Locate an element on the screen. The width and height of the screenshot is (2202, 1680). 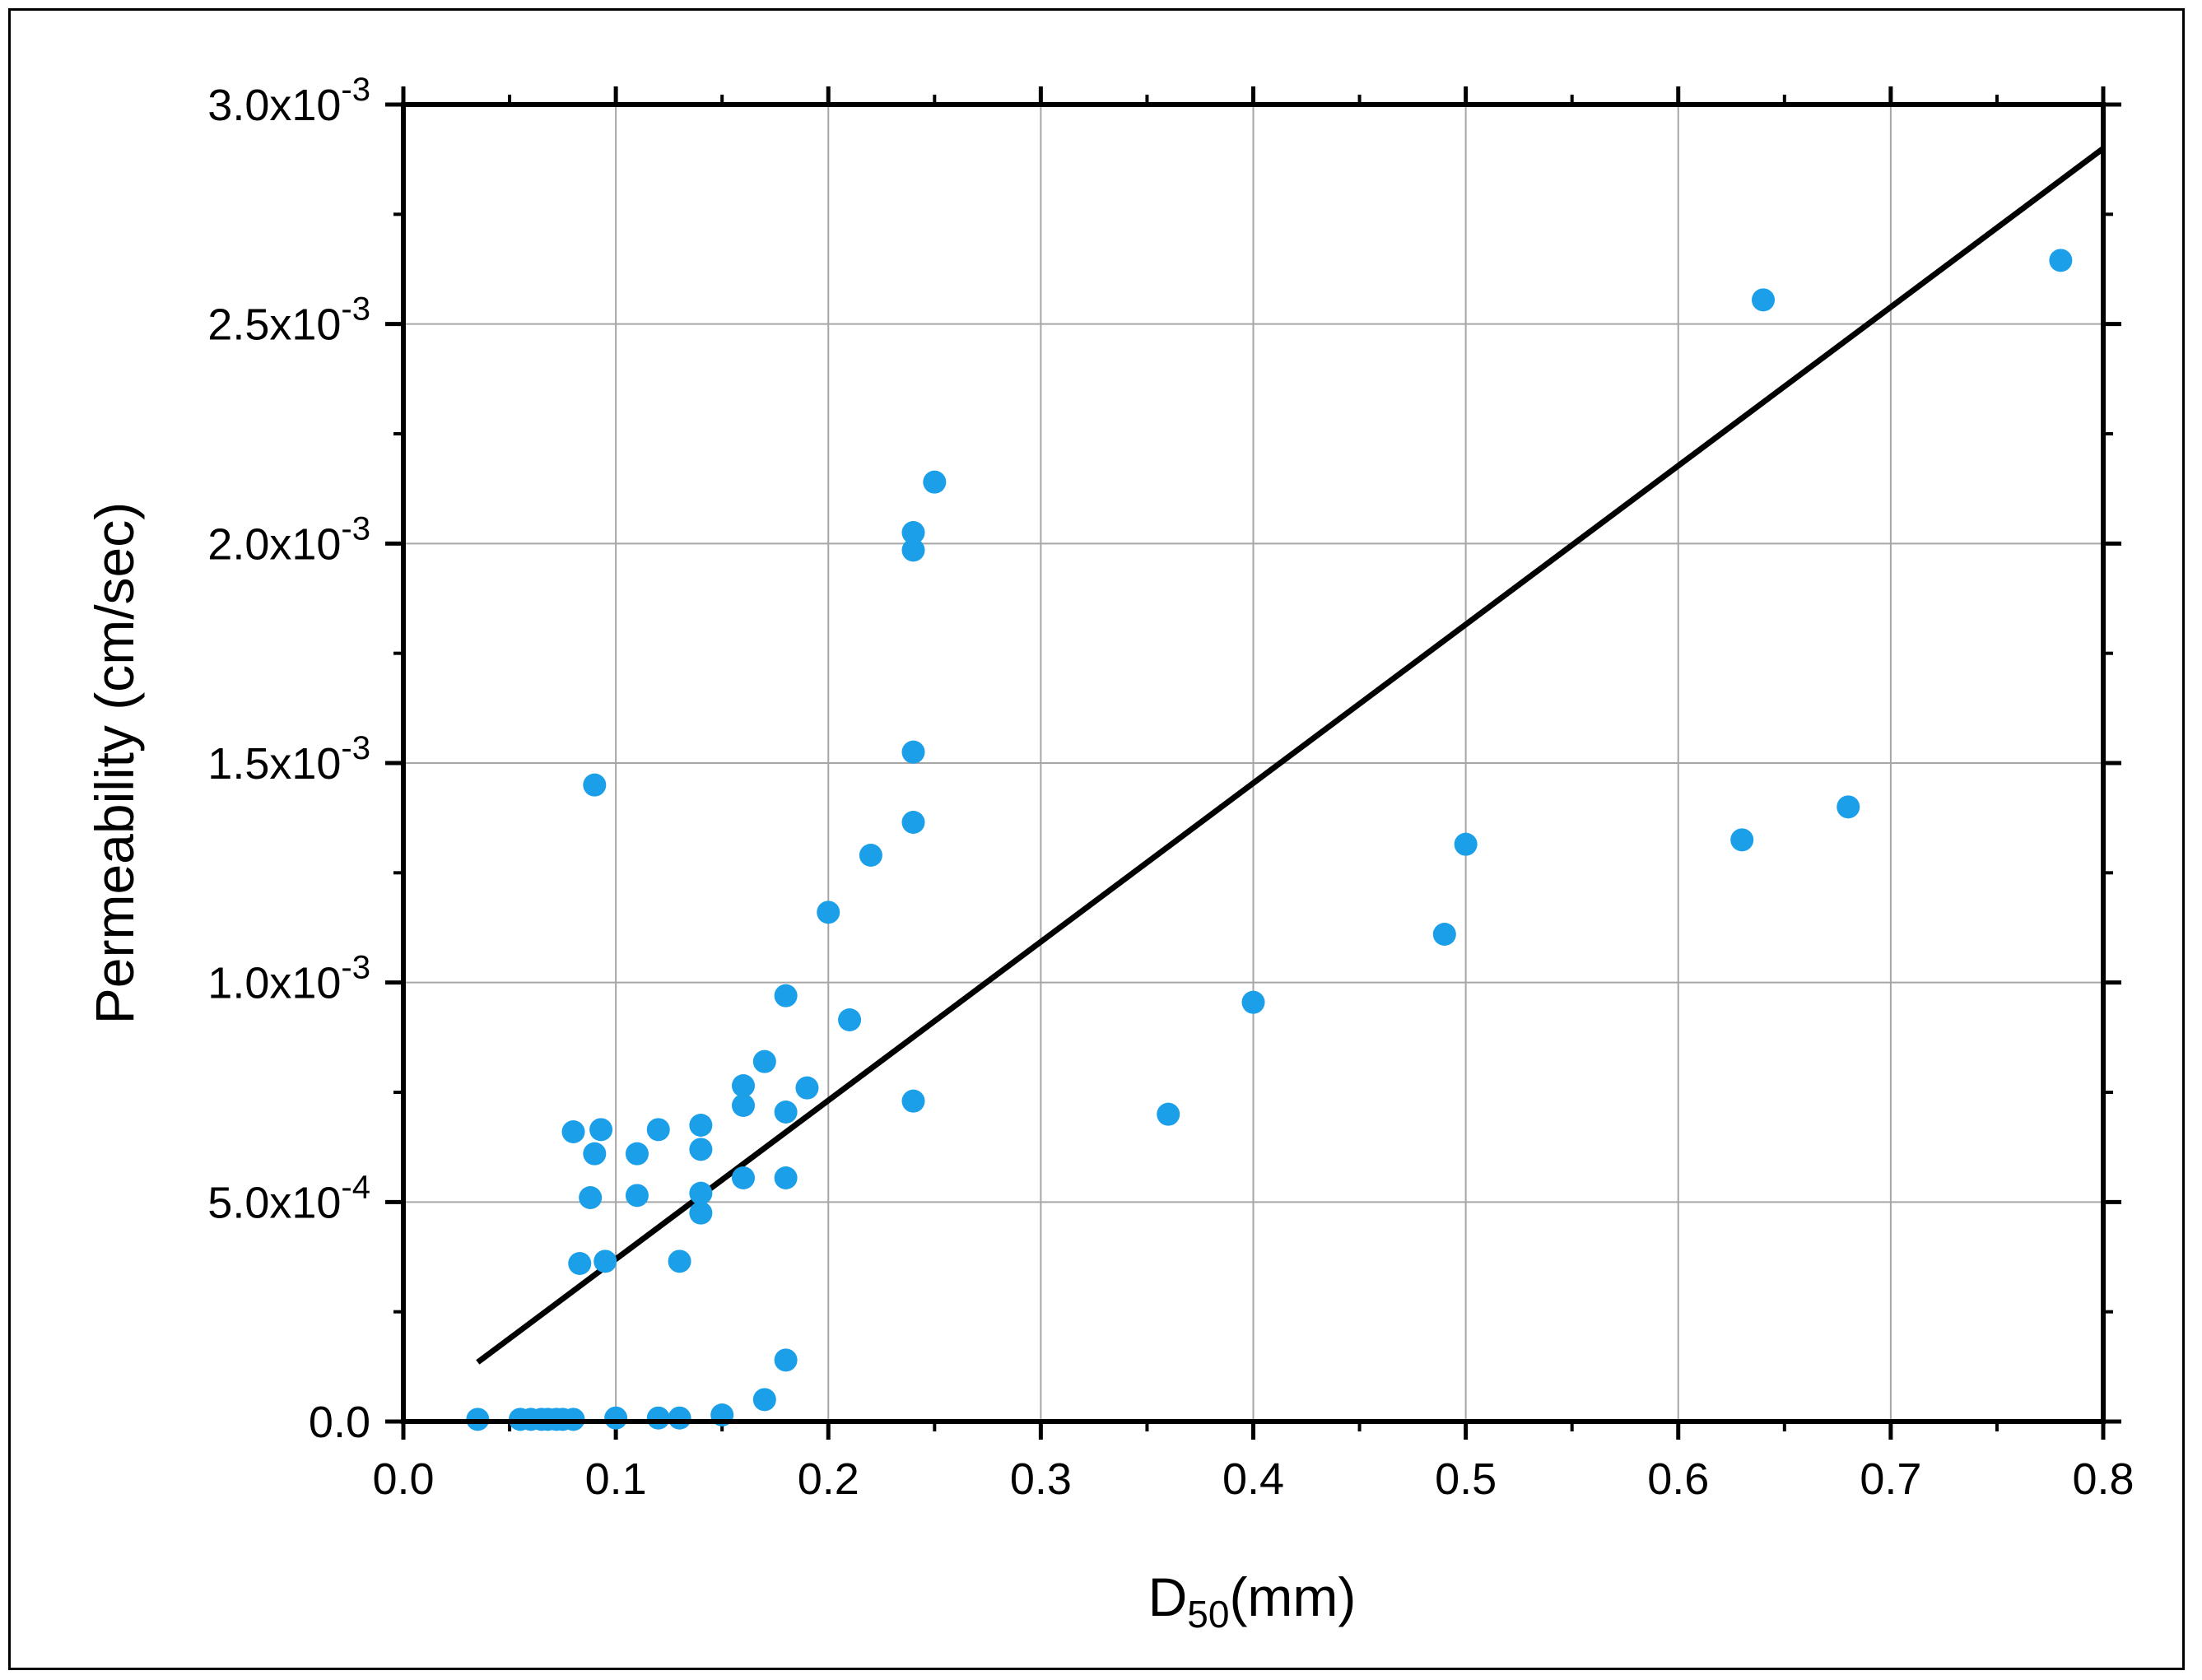
y-tick-label-mantissa: 0.0 is located at coordinates (339, 1422).